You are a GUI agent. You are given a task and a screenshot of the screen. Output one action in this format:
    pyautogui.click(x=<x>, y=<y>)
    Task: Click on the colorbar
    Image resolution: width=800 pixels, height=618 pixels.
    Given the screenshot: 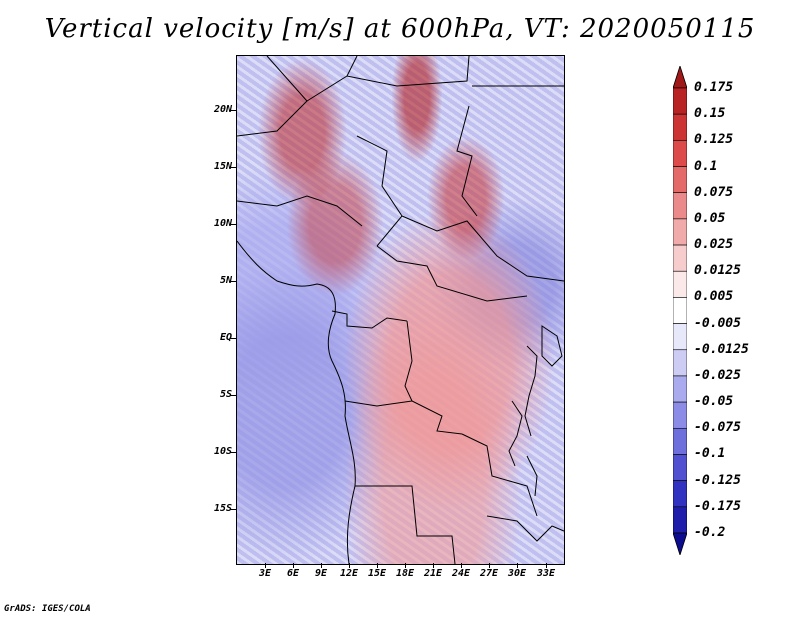 What is the action you would take?
    pyautogui.click(x=680, y=310)
    